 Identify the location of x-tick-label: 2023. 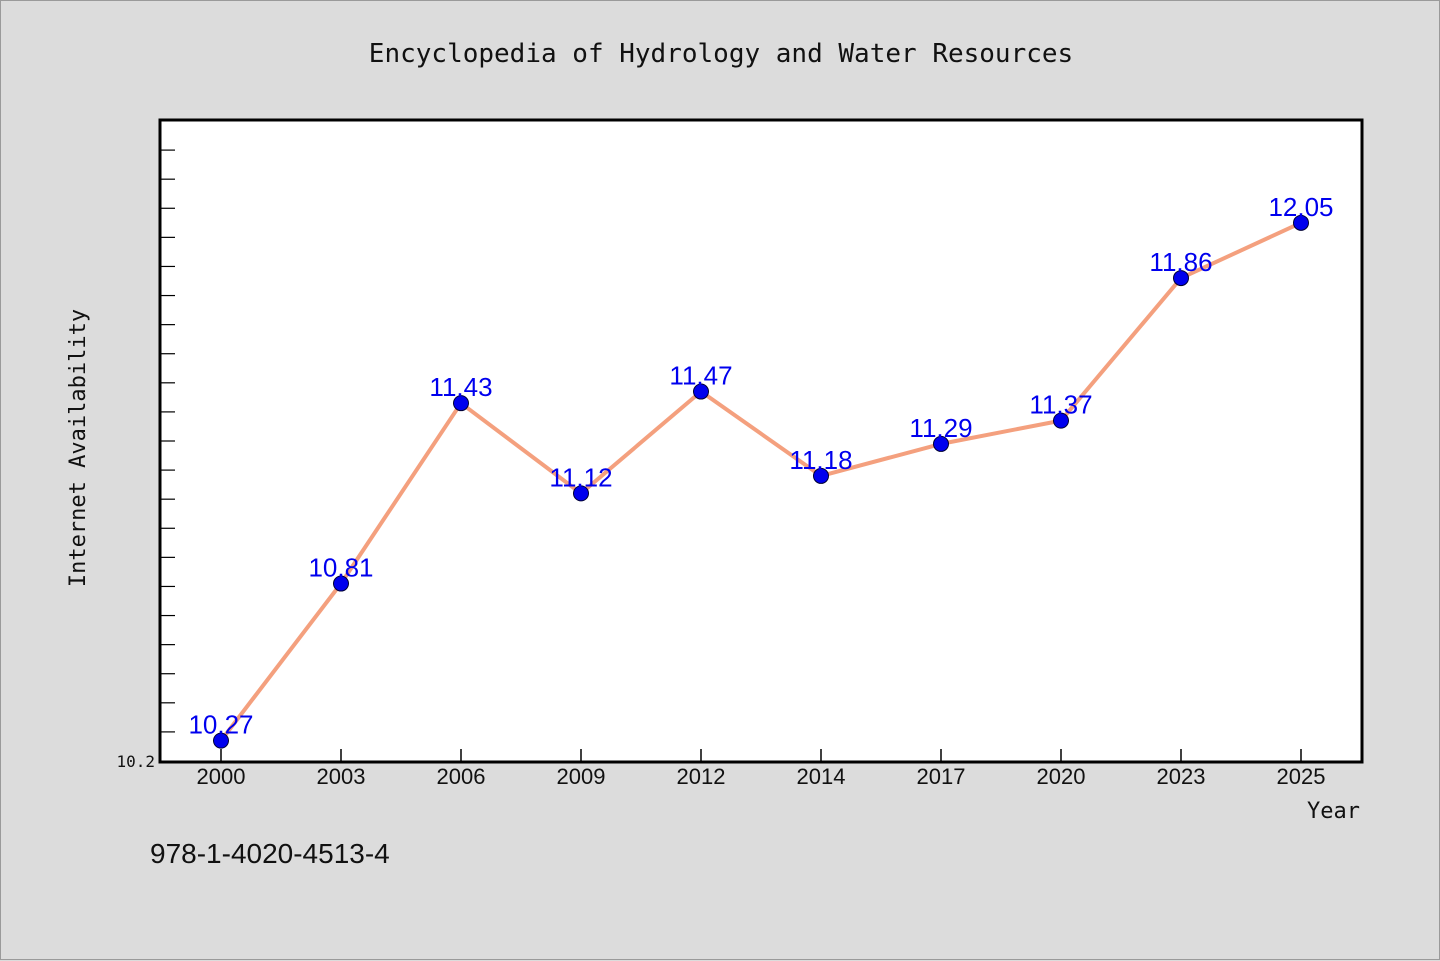
(1181, 776).